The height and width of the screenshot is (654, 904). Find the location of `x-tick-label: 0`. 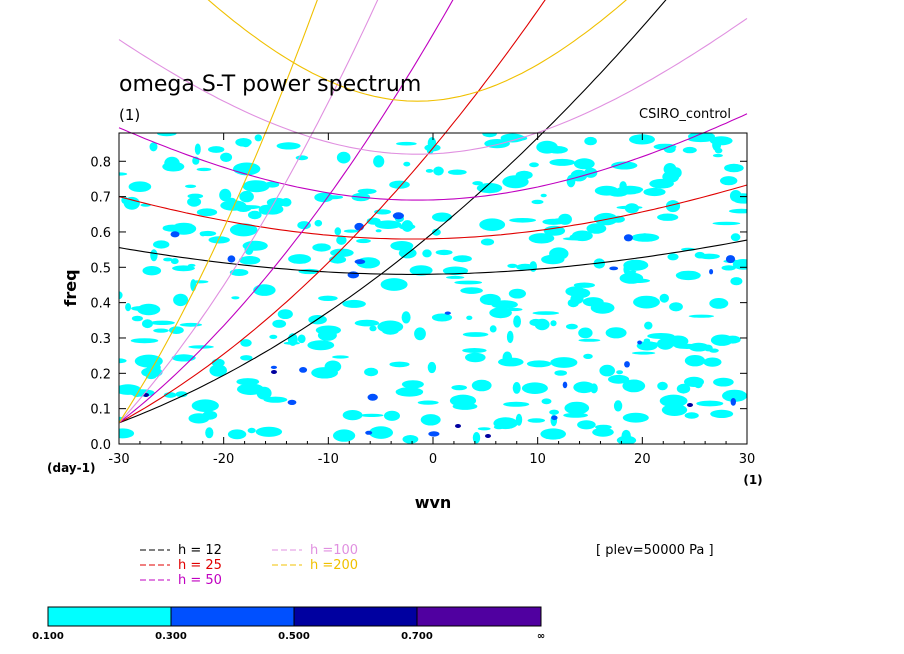

x-tick-label: 0 is located at coordinates (433, 459).